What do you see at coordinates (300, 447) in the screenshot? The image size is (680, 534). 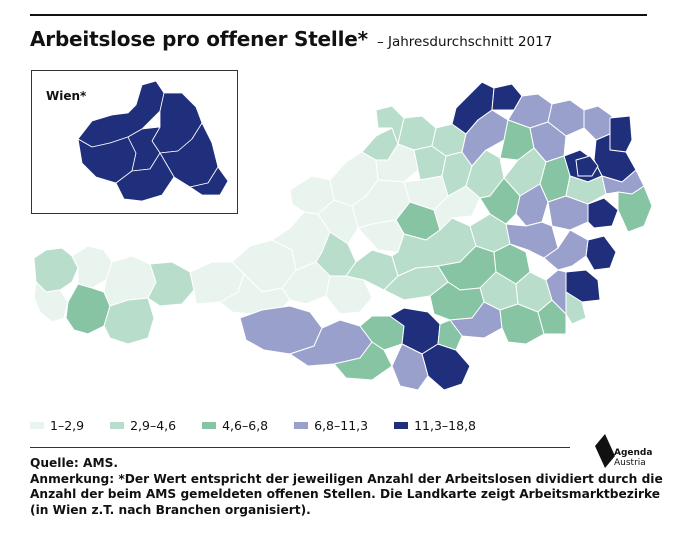 I see `bottom-rule` at bounding box center [300, 447].